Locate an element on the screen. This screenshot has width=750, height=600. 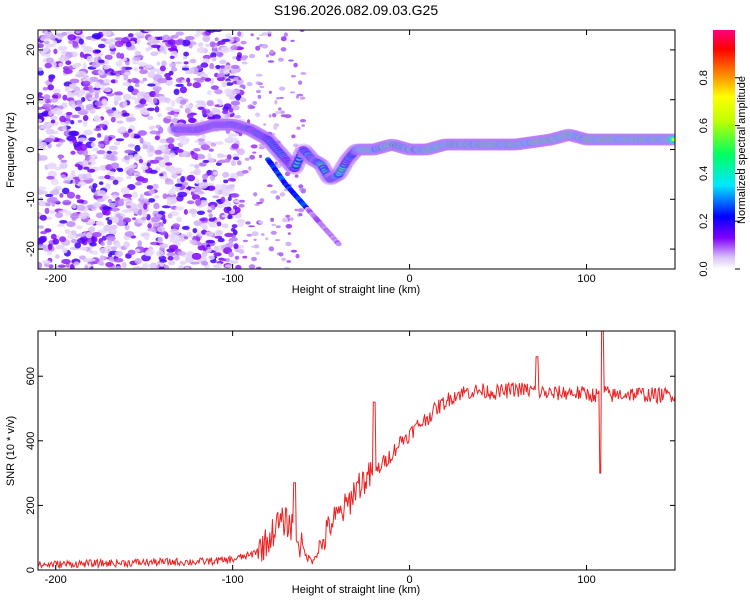
snr-ylabel: SNR (10 * v/v) is located at coordinates (11, 451).